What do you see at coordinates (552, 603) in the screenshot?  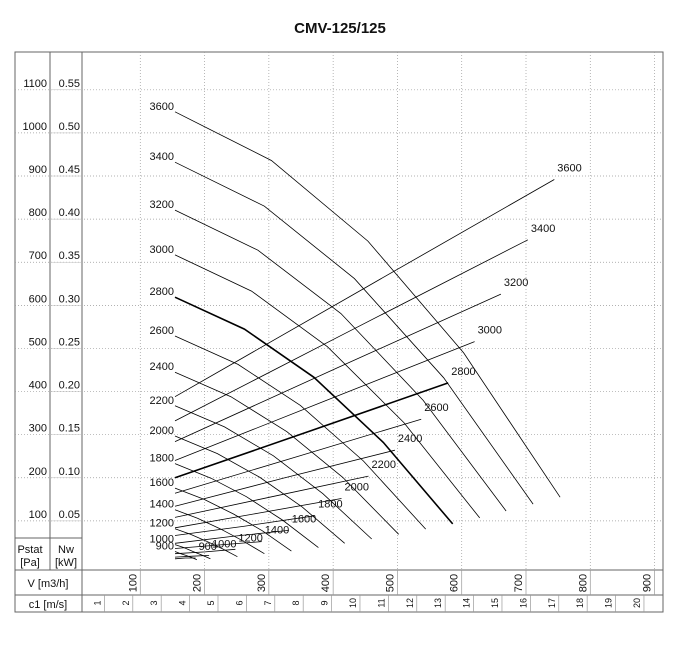 I see `x2-tick-label: 17` at bounding box center [552, 603].